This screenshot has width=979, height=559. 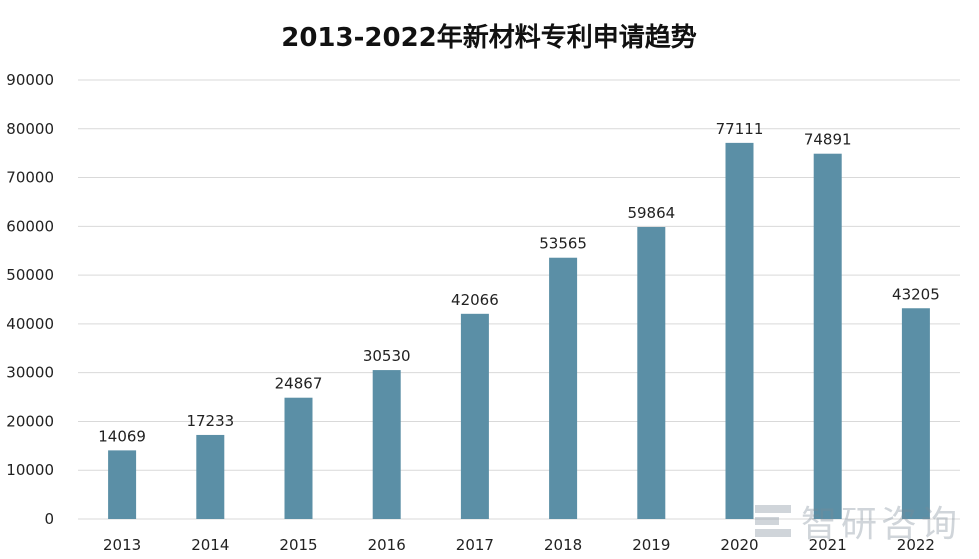 What do you see at coordinates (30, 178) in the screenshot?
I see `y-tick-label: 70000` at bounding box center [30, 178].